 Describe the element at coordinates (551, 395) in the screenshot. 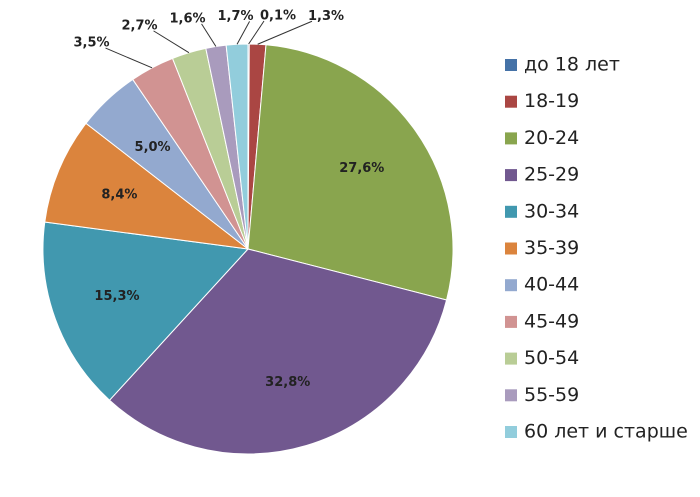

I see `legend-label: 55-59` at that location.